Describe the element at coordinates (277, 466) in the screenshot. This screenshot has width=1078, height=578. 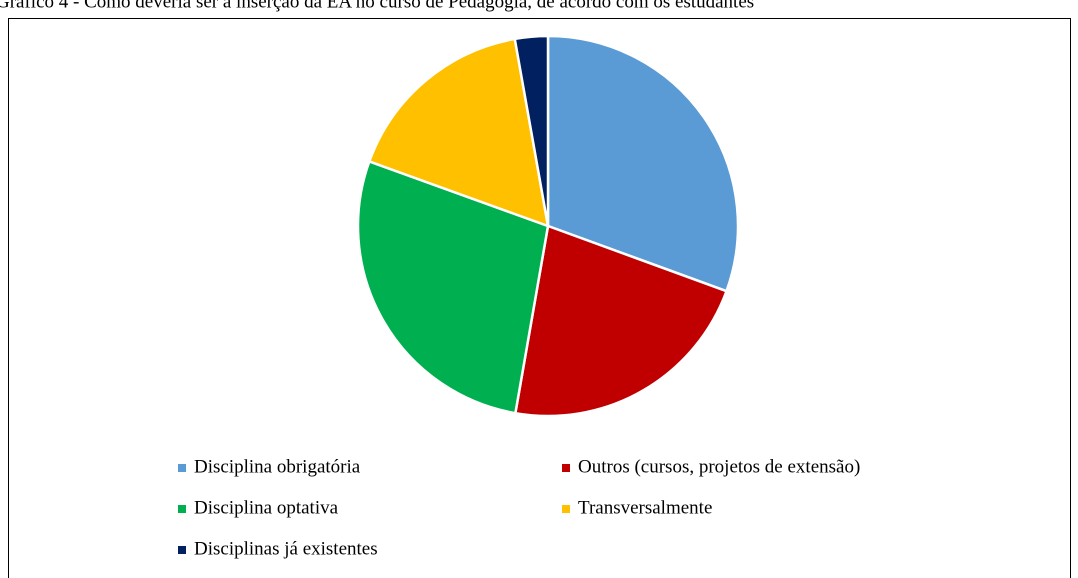
I see `legend-label: Disciplina obrigatória` at that location.